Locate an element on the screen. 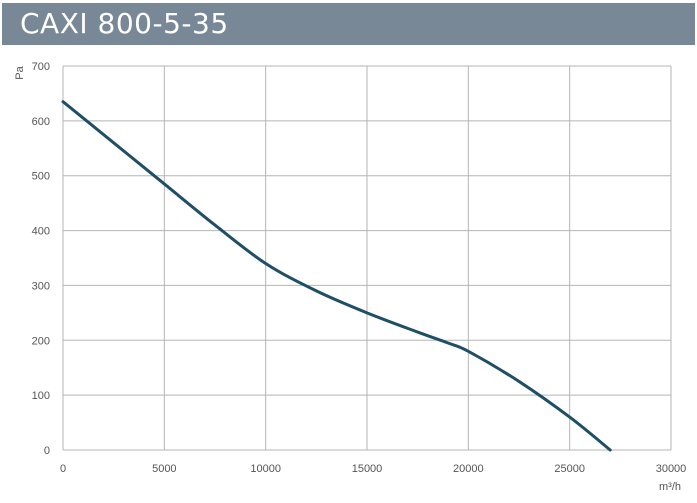 This screenshot has height=503, width=697. x-tick-label: 5000 is located at coordinates (164, 469).